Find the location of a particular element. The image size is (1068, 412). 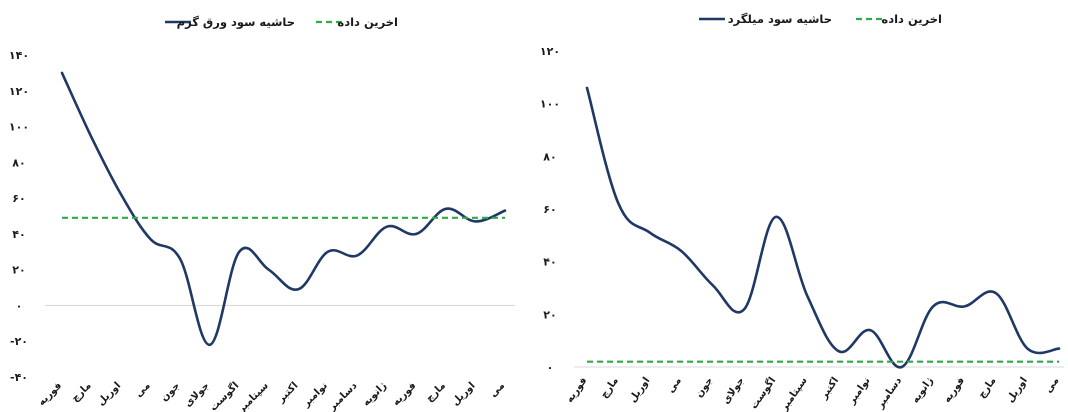

chart-1-y-tick: ۲۰ is located at coordinates (549, 314).